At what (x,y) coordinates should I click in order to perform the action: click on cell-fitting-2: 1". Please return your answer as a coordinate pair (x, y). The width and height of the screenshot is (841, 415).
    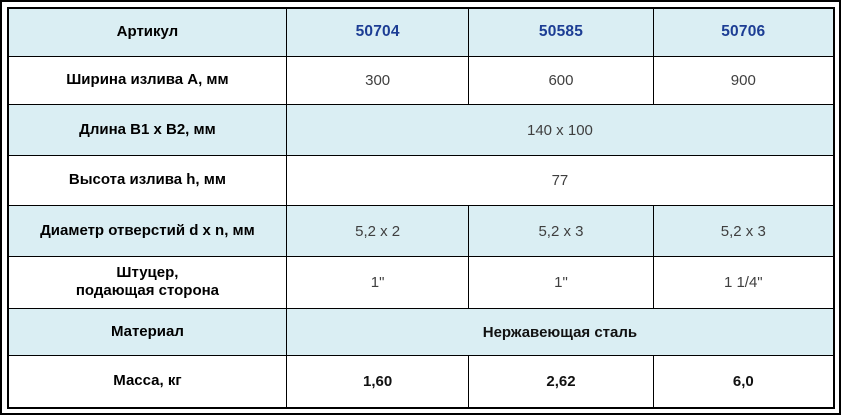
    Looking at the image, I should click on (561, 282).